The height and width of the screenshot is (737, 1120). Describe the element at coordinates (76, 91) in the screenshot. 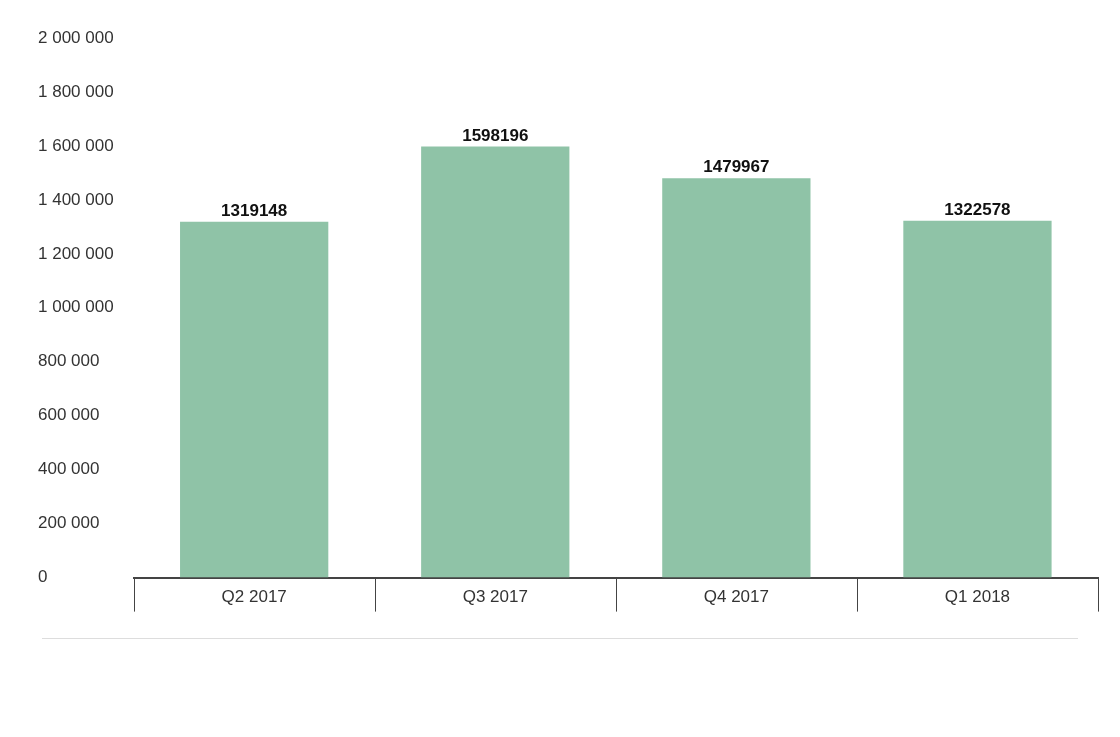

I see `y-tick-label: 1 800 000` at that location.